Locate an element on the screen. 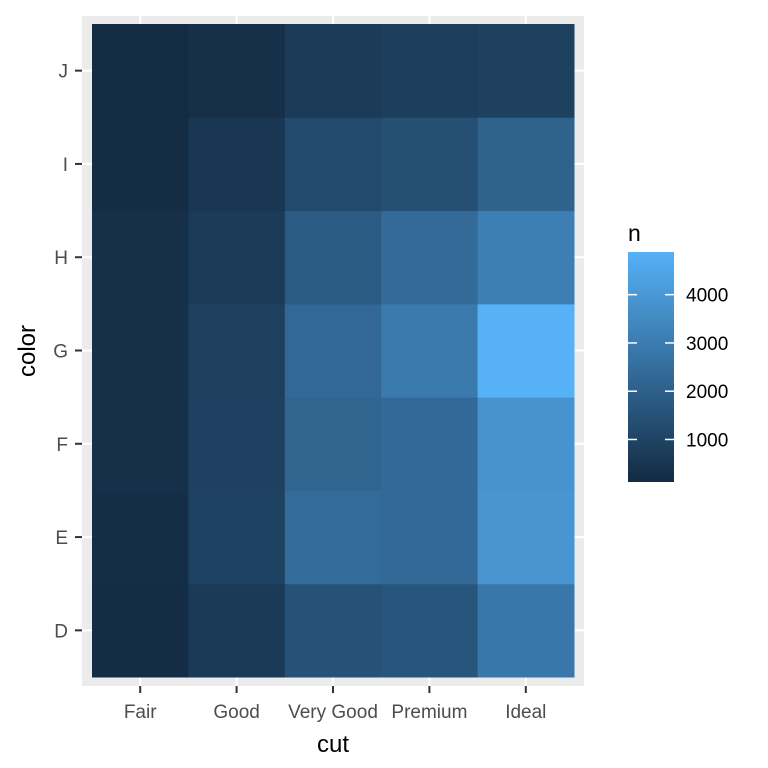 This screenshot has height=768, width=768. legend-tick-label: 2000 is located at coordinates (707, 392).